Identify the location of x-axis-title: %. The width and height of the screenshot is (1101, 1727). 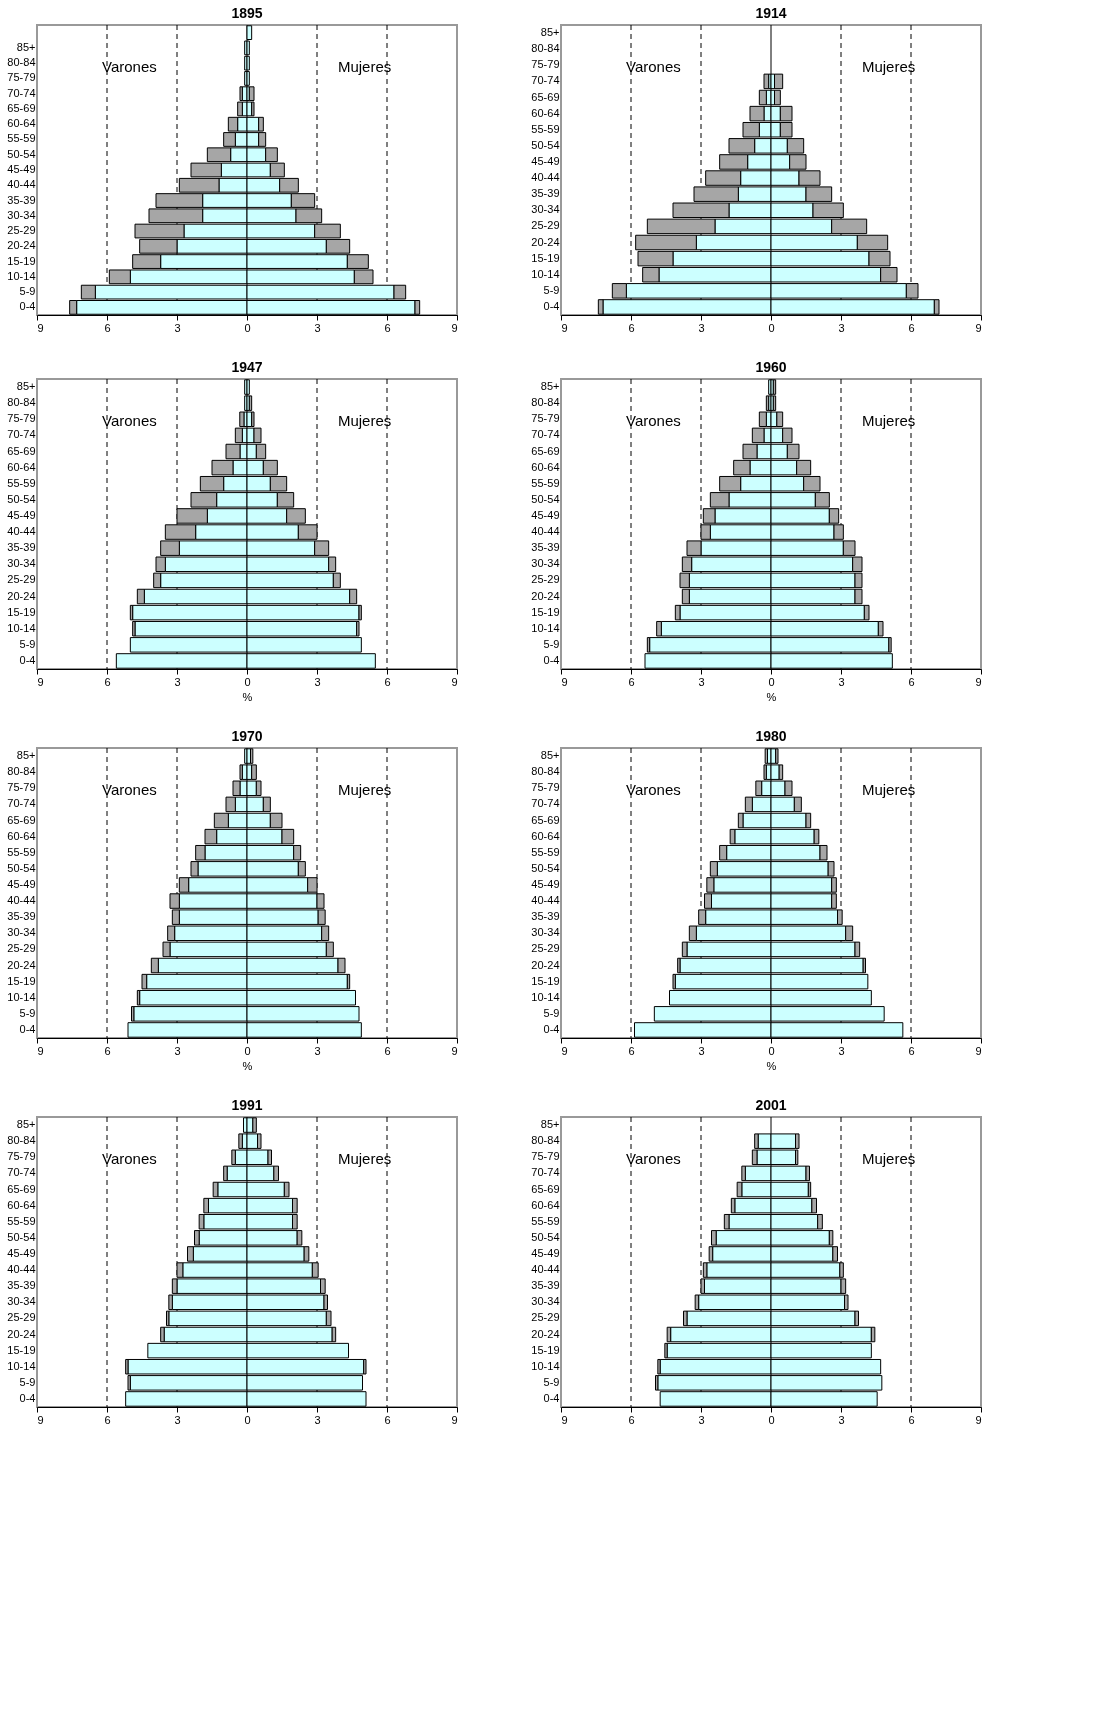
(771, 1065).